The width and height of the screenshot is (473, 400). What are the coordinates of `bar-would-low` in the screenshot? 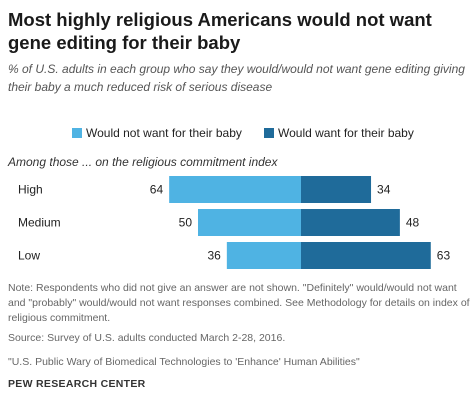 It's located at (366, 255).